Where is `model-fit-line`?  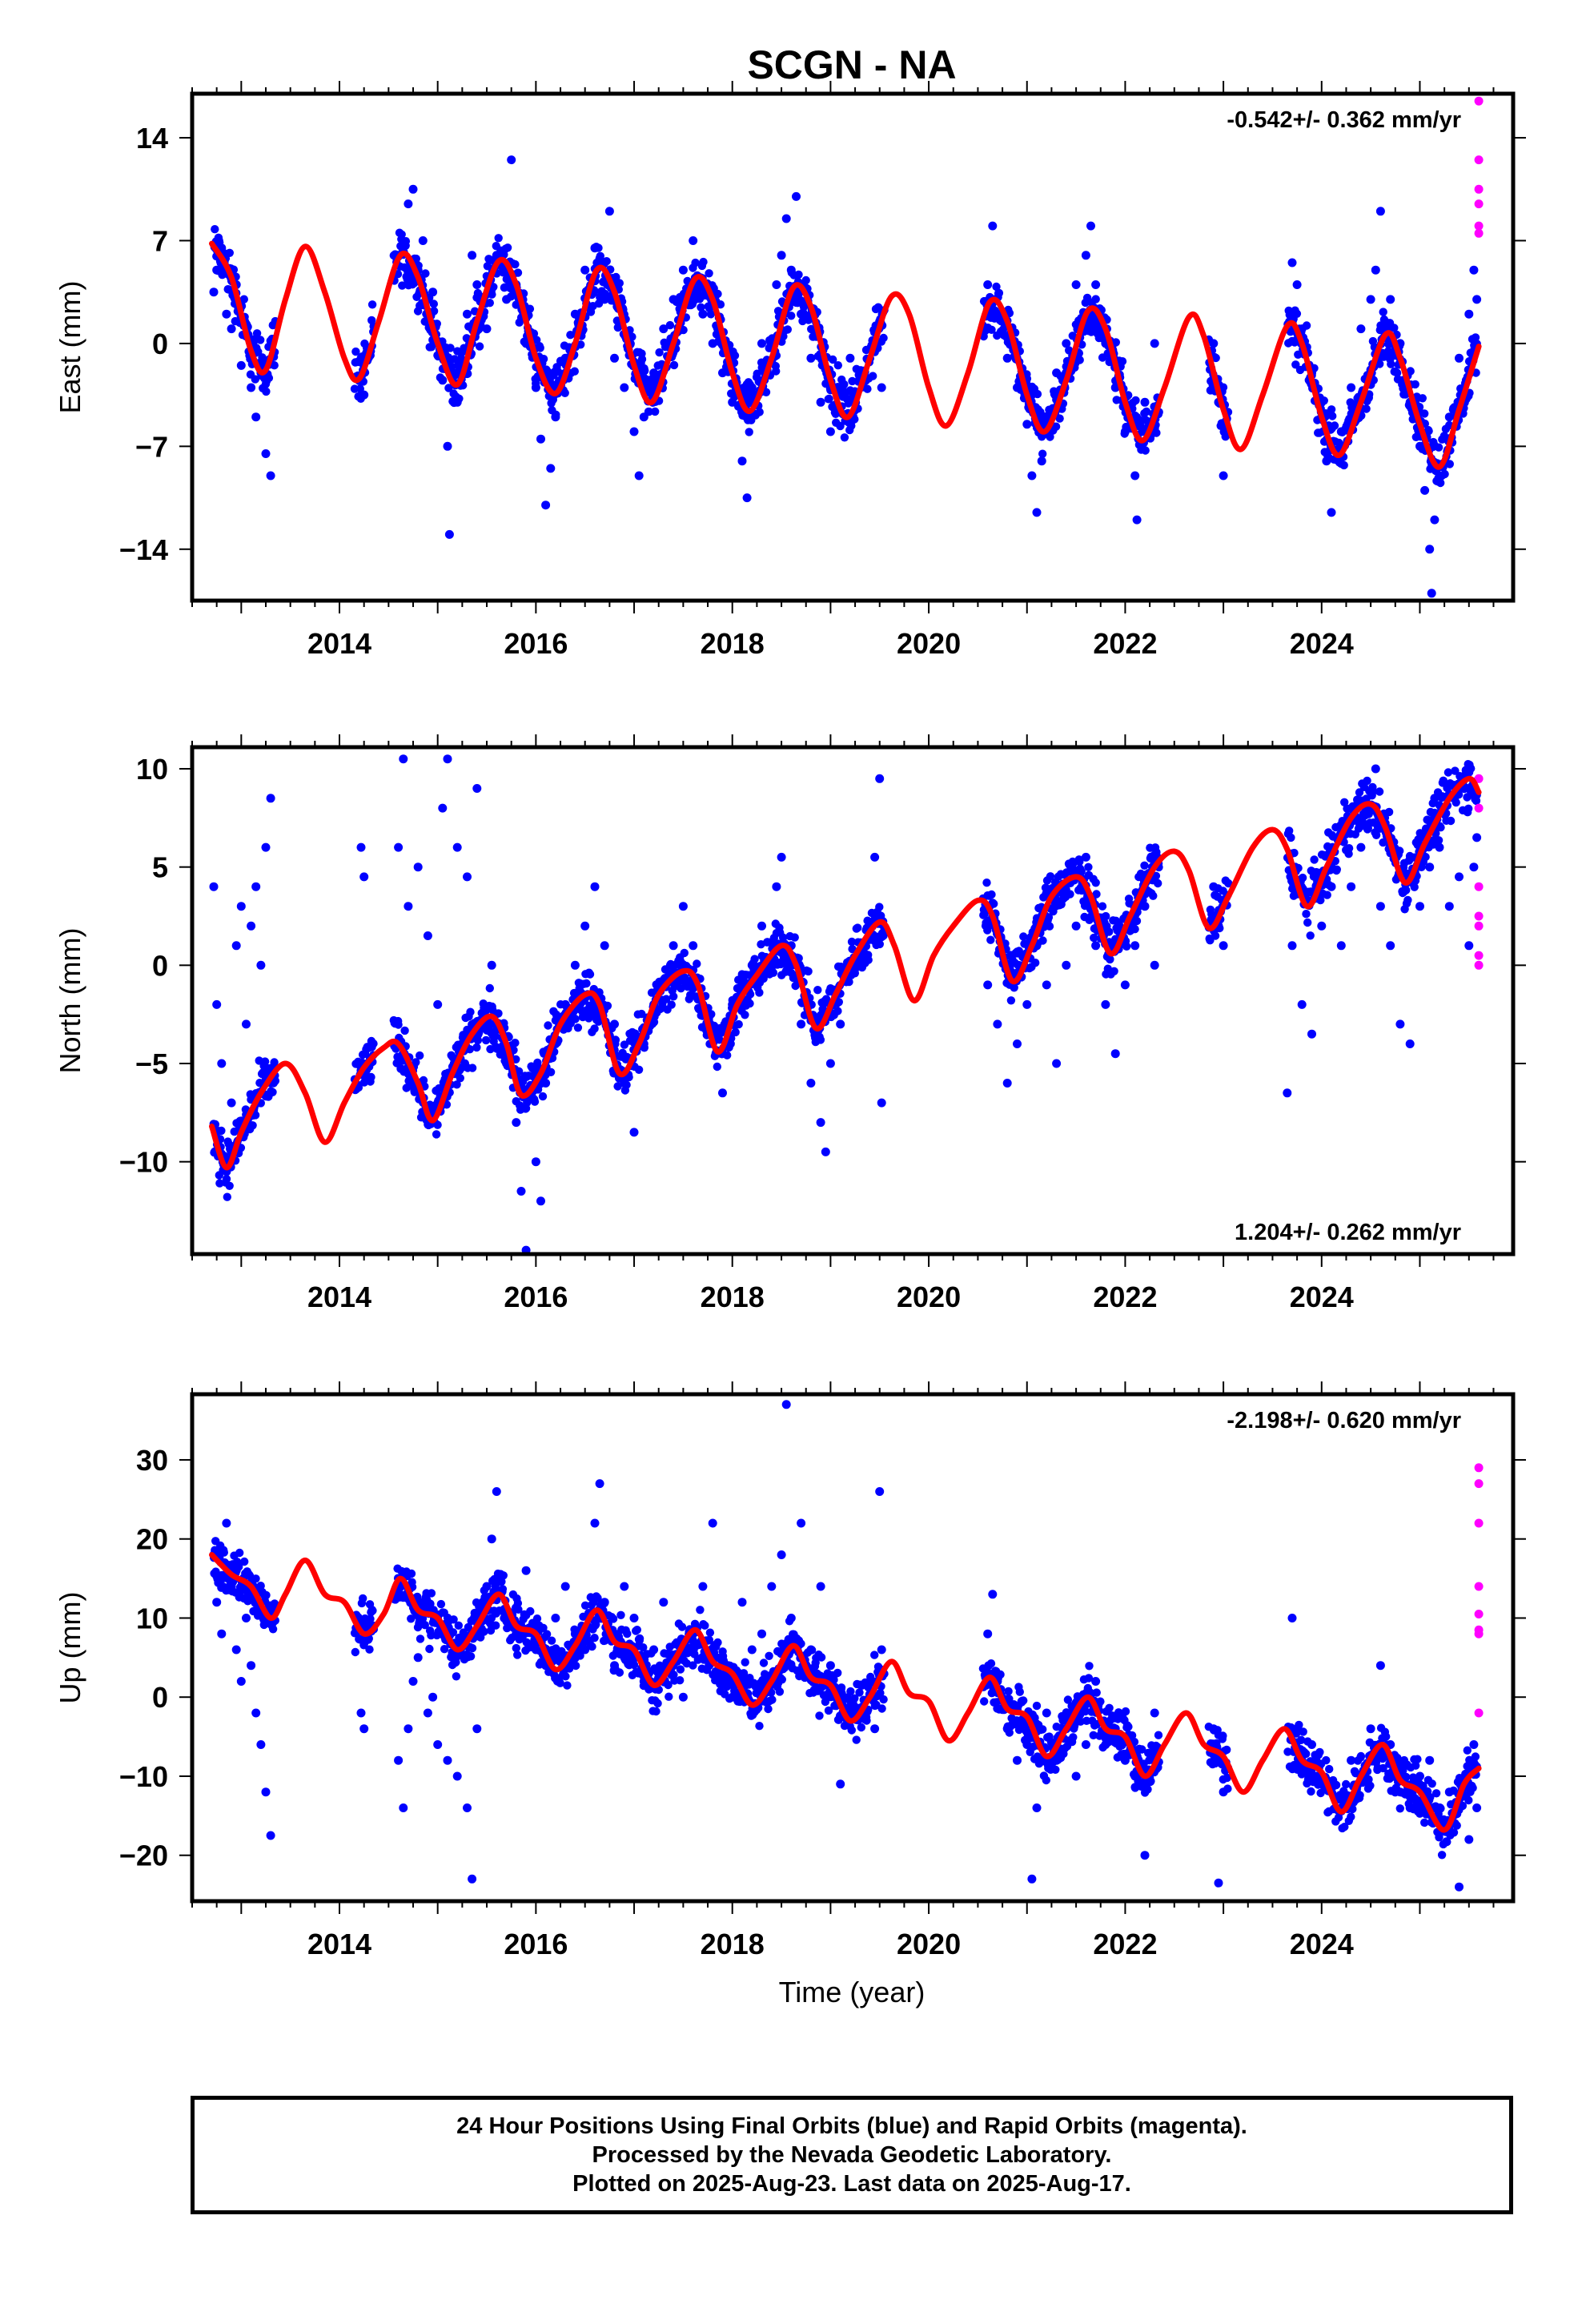
model-fit-line is located at coordinates (846, 973).